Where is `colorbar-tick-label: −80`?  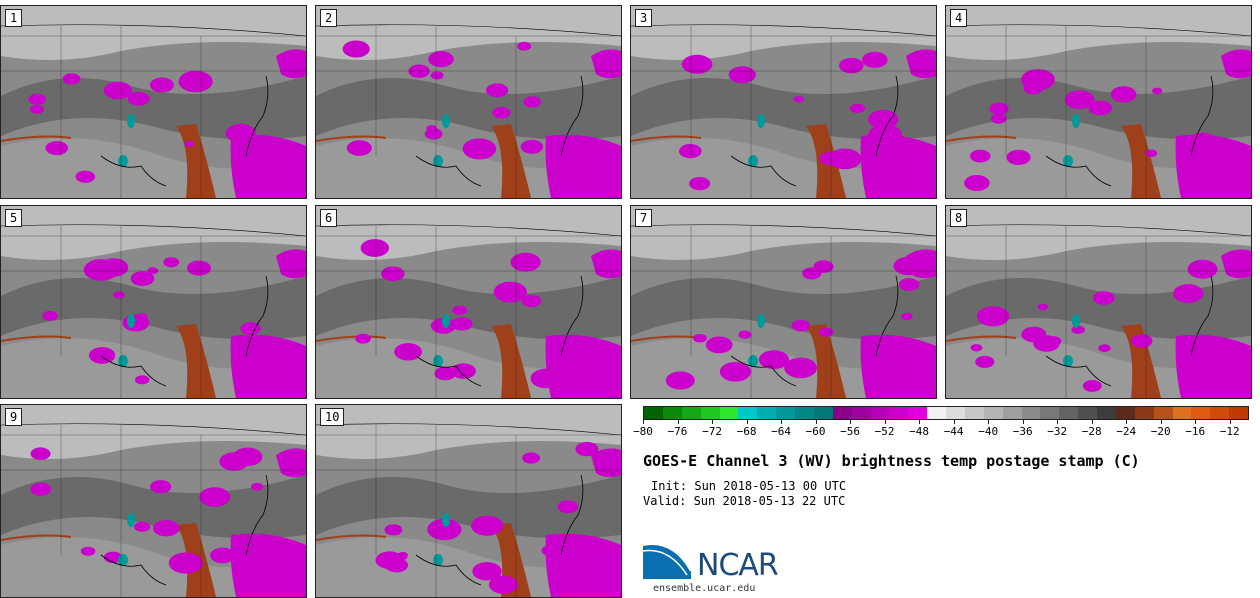 colorbar-tick-label: −80 is located at coordinates (643, 431).